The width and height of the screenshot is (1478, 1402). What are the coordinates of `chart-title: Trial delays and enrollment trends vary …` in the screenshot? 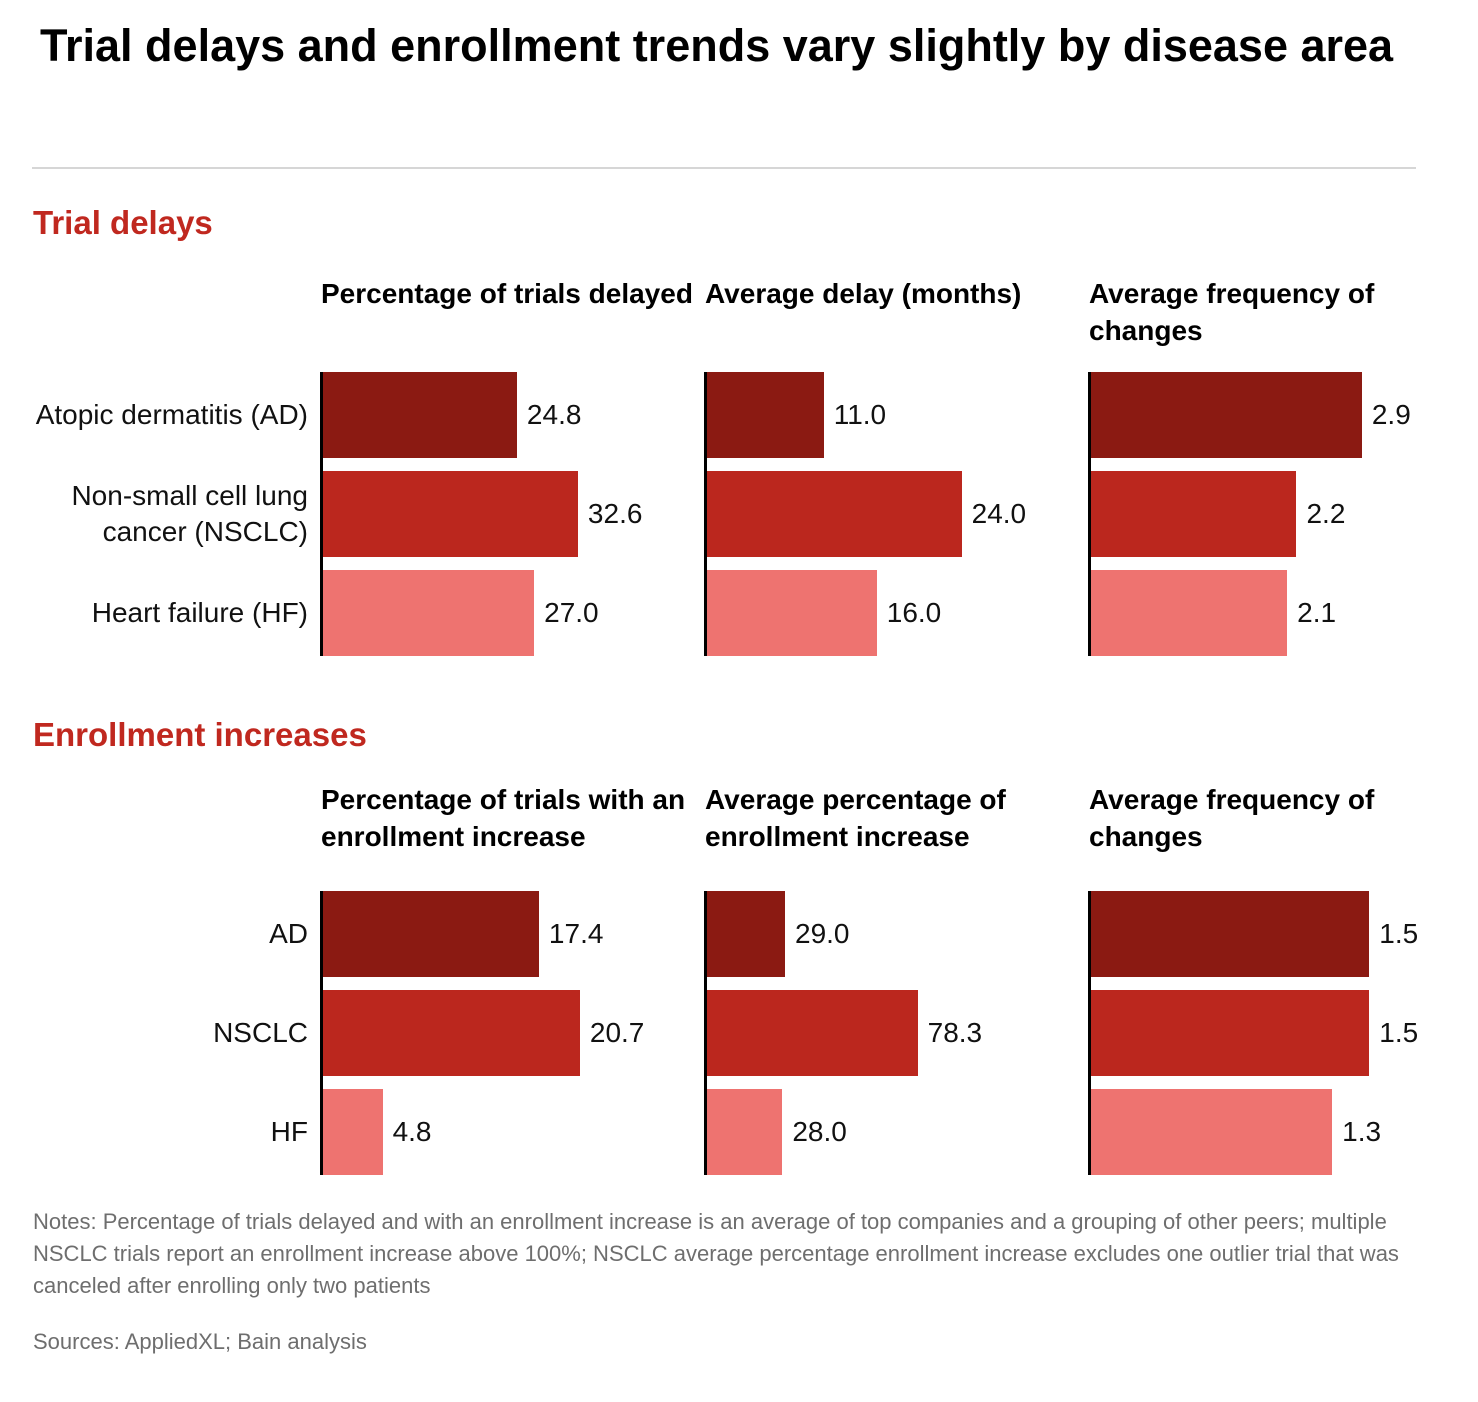 It's located at (717, 45).